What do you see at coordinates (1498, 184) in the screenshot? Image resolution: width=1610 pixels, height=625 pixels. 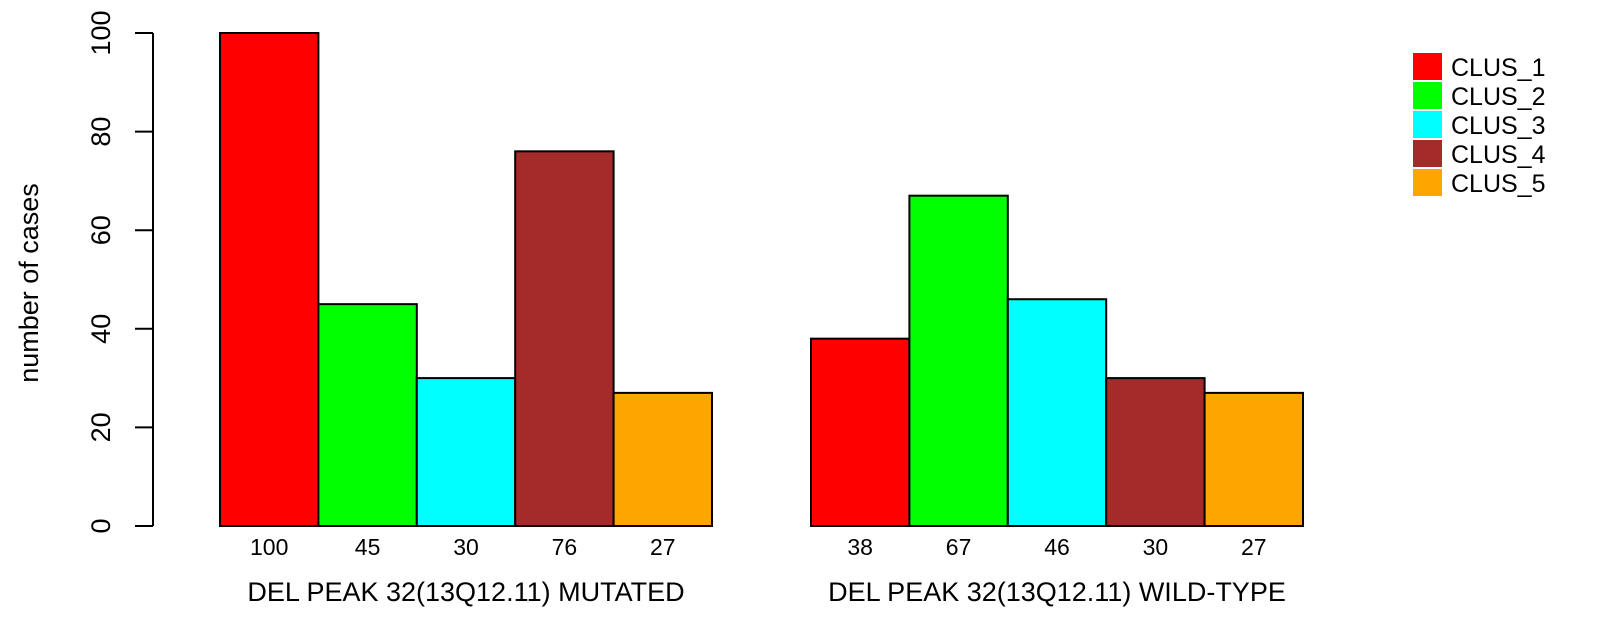 I see `legend-label: CLUS_5` at bounding box center [1498, 184].